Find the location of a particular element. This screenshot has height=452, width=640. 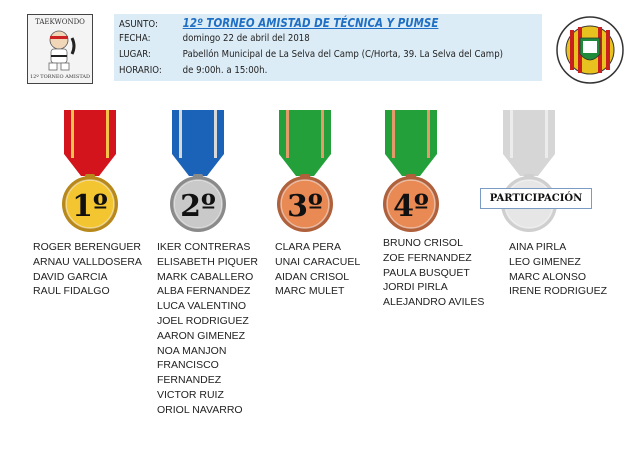

date-label: FECHA: is located at coordinates (135, 38).